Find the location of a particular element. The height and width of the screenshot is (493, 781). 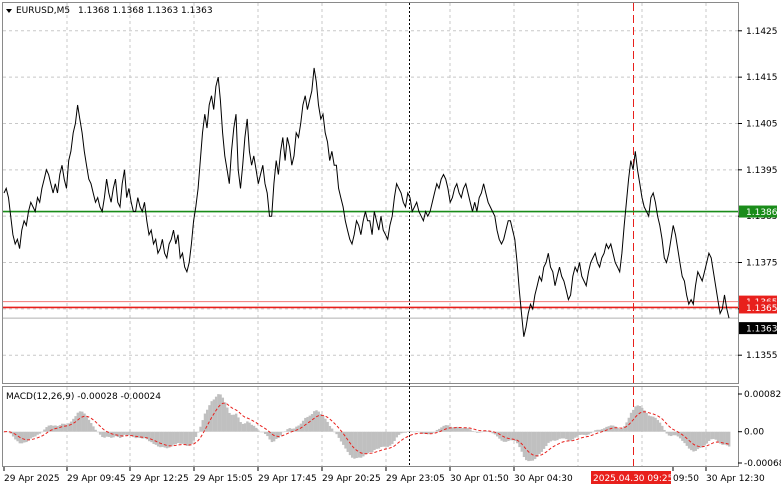

time-highlight-bg is located at coordinates (631, 477).